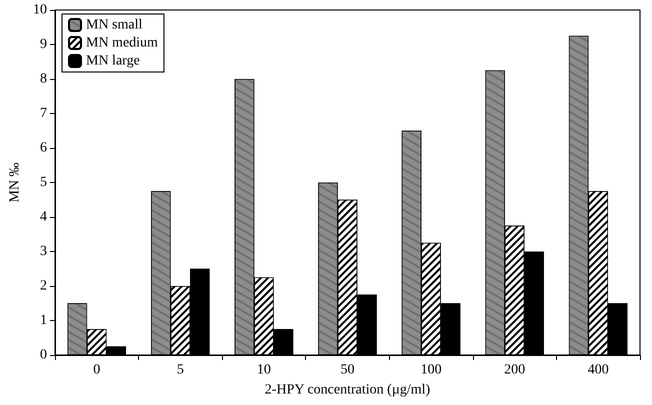  Describe the element at coordinates (43, 320) in the screenshot. I see `y-tick-label: 1` at that location.